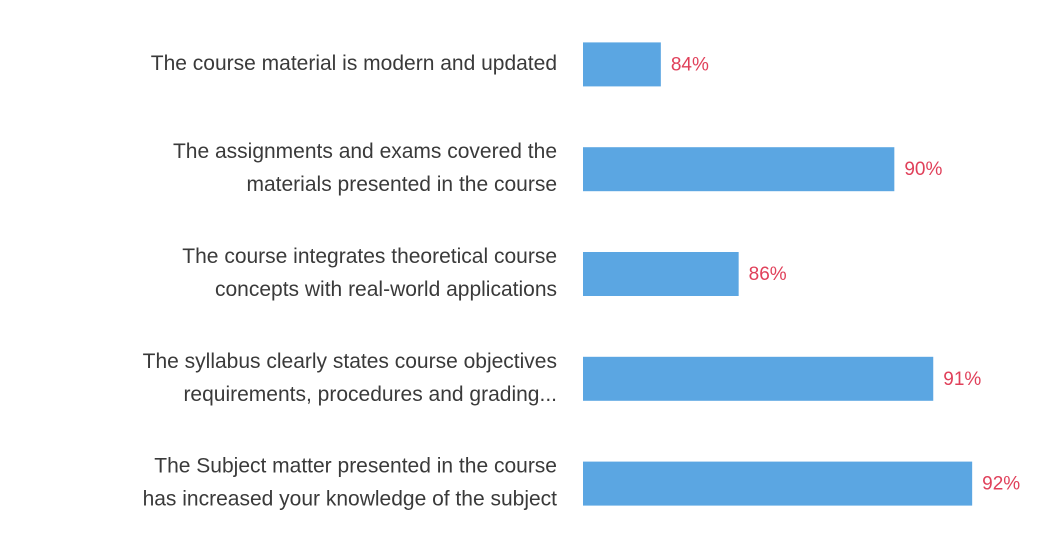  What do you see at coordinates (402, 184) in the screenshot?
I see `category-label: materials presented in the course` at bounding box center [402, 184].